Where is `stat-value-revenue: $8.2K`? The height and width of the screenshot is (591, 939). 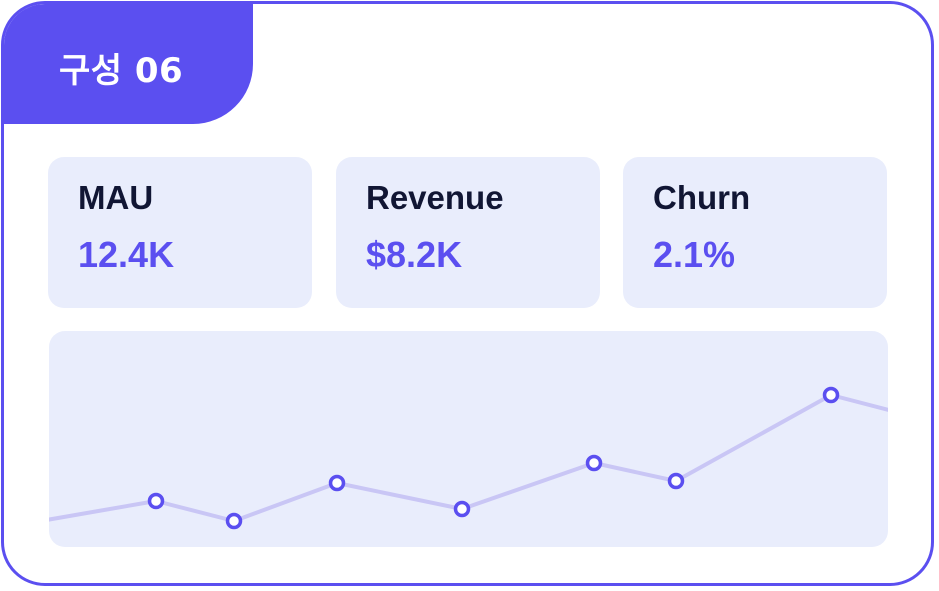 stat-value-revenue: $8.2K is located at coordinates (414, 254).